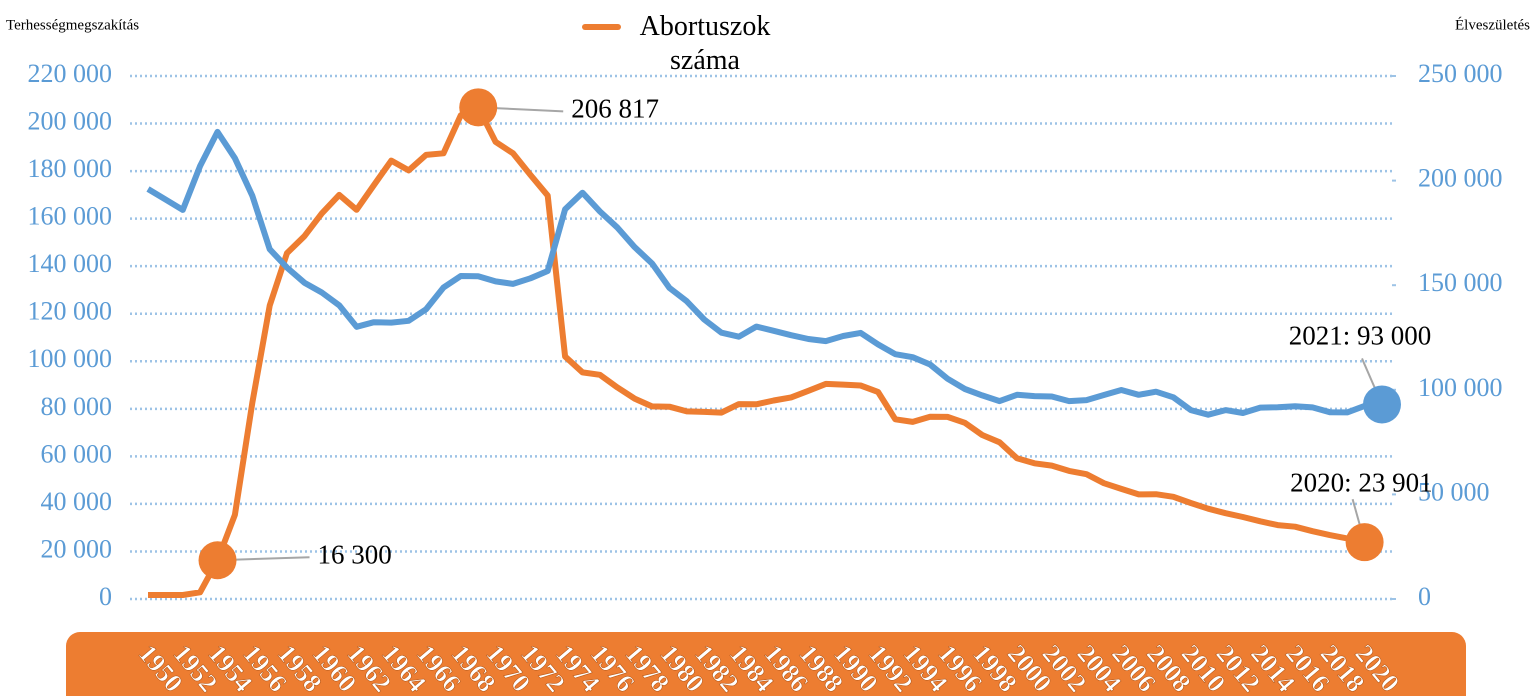 Image resolution: width=1534 pixels, height=696 pixels. What do you see at coordinates (70, 121) in the screenshot?
I see `y-tick-label: 200 000` at bounding box center [70, 121].